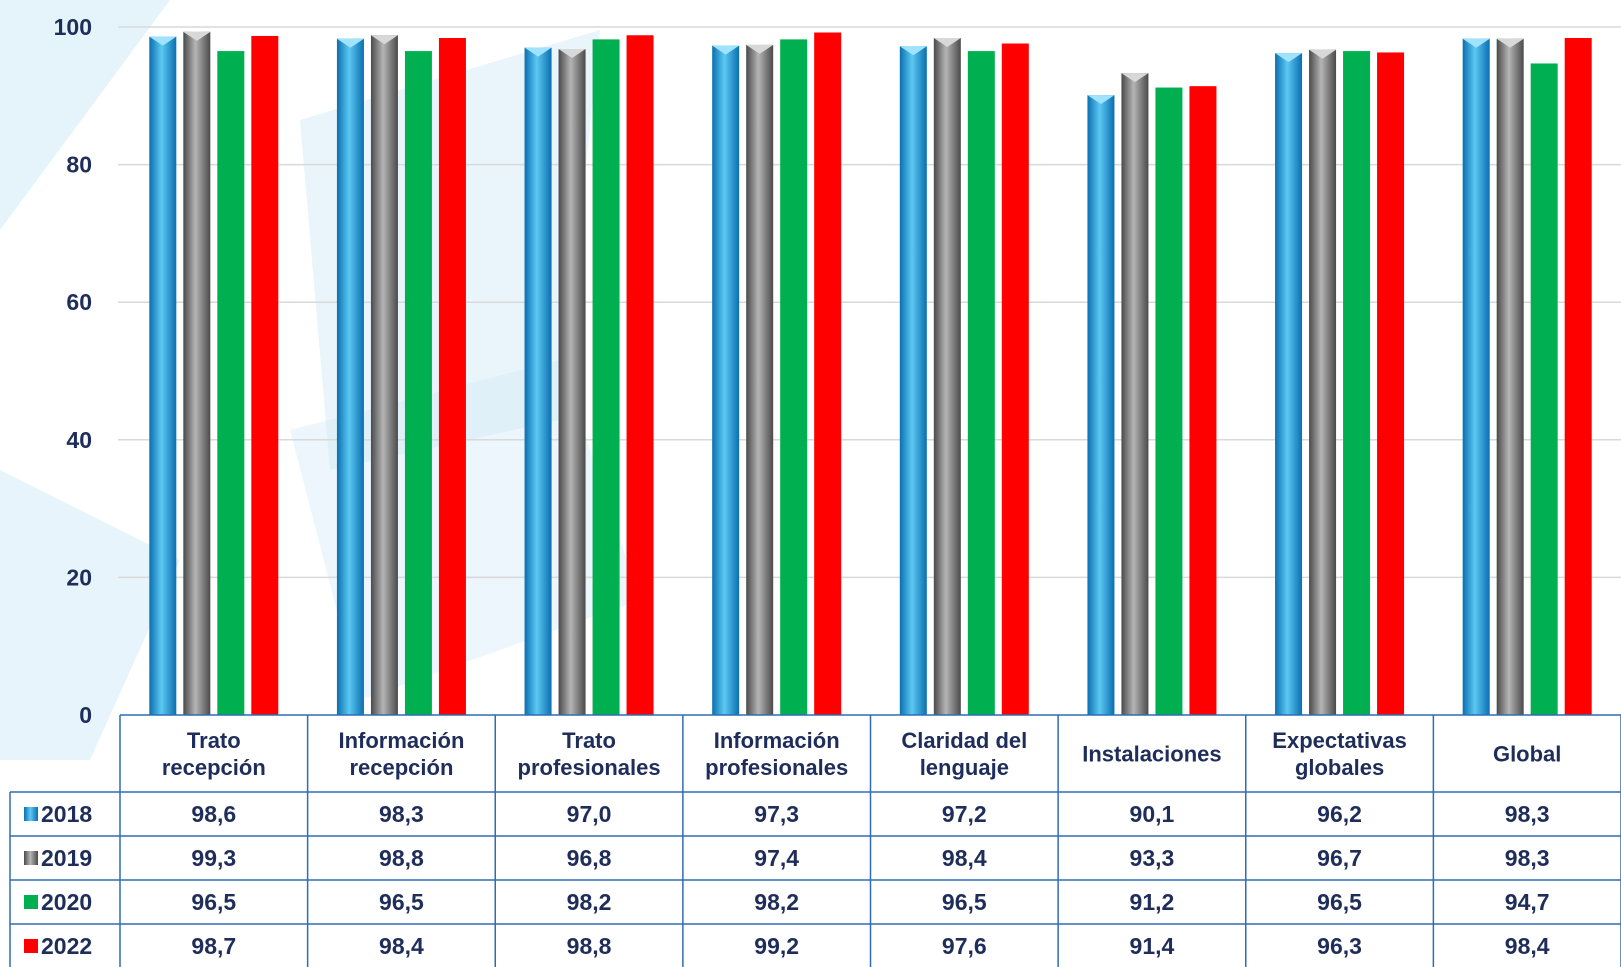  I want to click on data-label: 97,4, so click(776, 858).